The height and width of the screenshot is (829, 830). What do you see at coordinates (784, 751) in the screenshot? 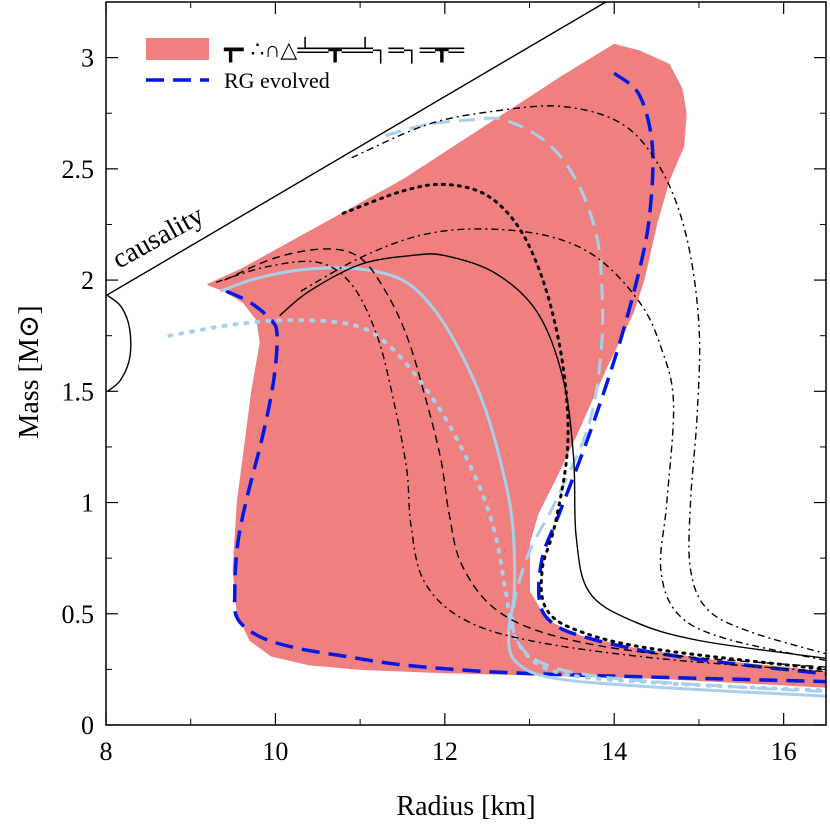
I see `x-tick-label-16: 16` at bounding box center [784, 751].